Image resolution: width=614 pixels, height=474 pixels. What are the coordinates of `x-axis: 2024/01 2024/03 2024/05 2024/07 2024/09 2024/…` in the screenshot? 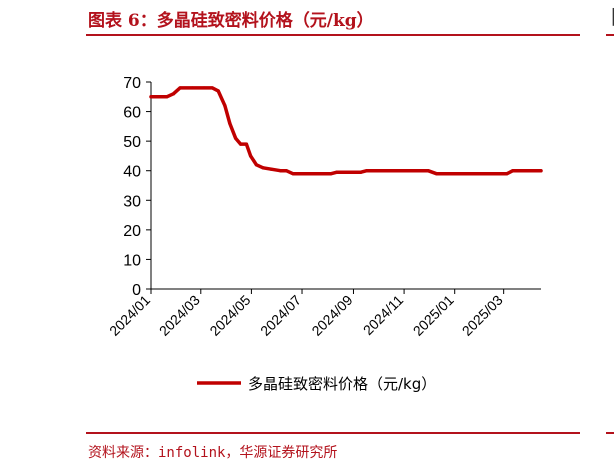 It's located at (323, 313).